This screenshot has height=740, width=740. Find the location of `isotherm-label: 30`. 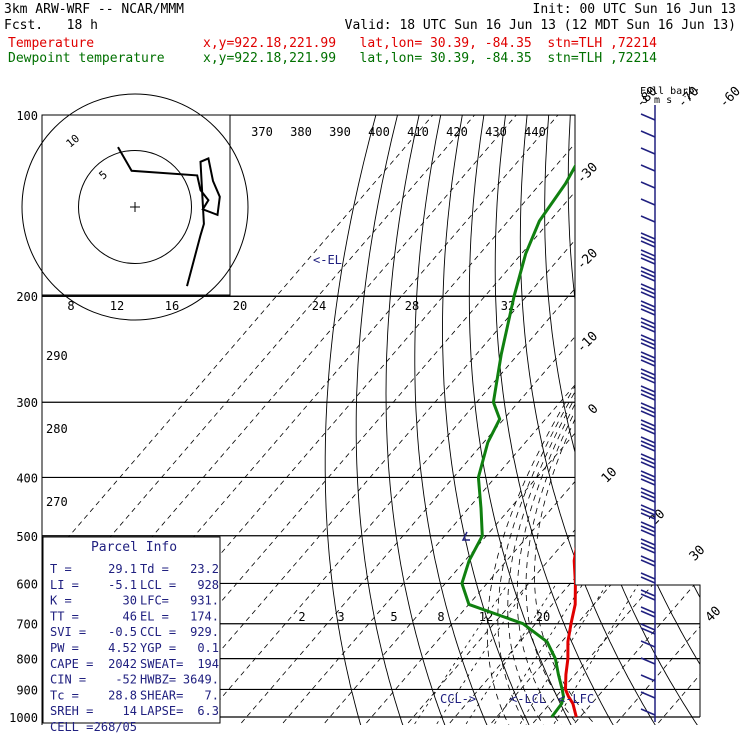

isotherm-label: 30 is located at coordinates (698, 554).